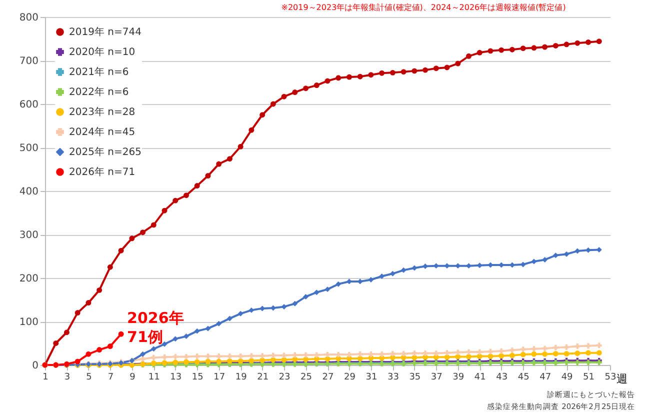  Describe the element at coordinates (622, 379) in the screenshot. I see `x-axis-title: 週` at that location.